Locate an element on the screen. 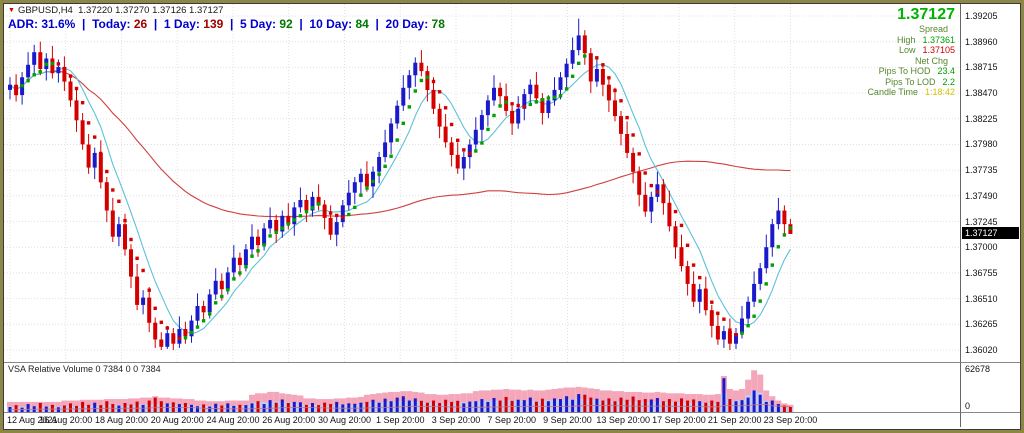 The height and width of the screenshot is (433, 1024). quote-row-label: Candle Time is located at coordinates (892, 92).